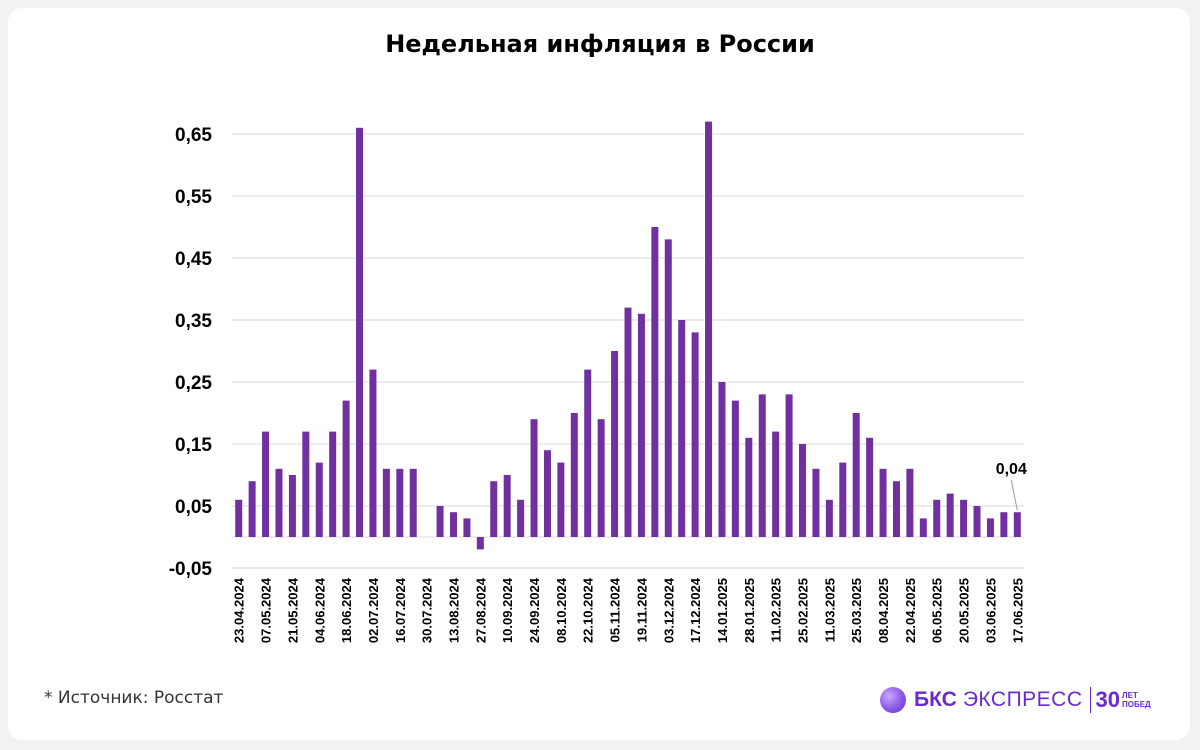  What do you see at coordinates (400, 610) in the screenshot?
I see `x-tick-label: 16.07.2024` at bounding box center [400, 610].